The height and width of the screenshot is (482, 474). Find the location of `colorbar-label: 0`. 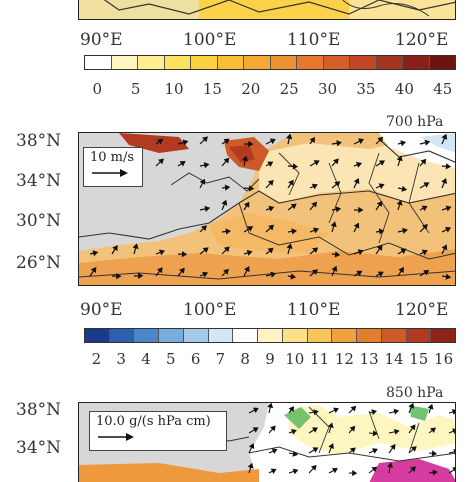

colorbar-label: 0 is located at coordinates (98, 89).